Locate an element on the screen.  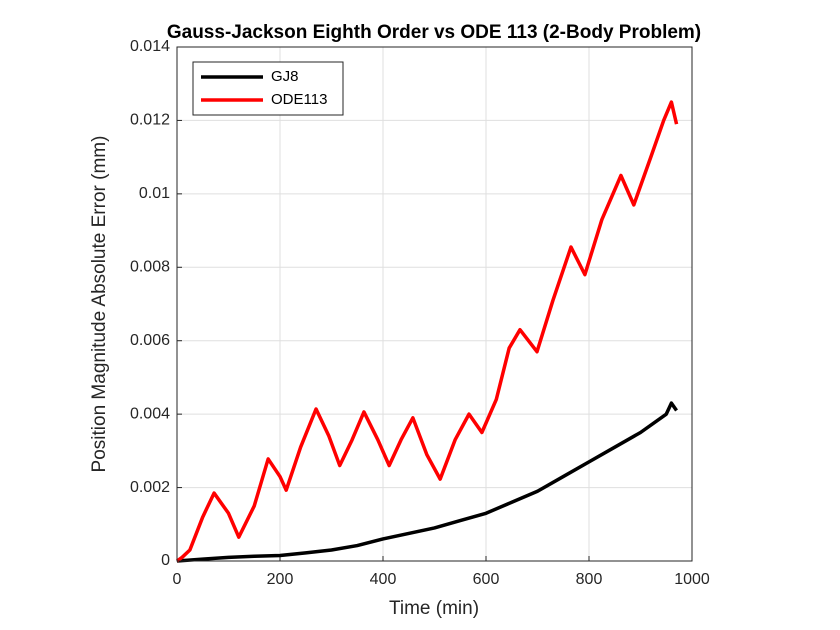
y-tick-label: 0.002 is located at coordinates (150, 487).